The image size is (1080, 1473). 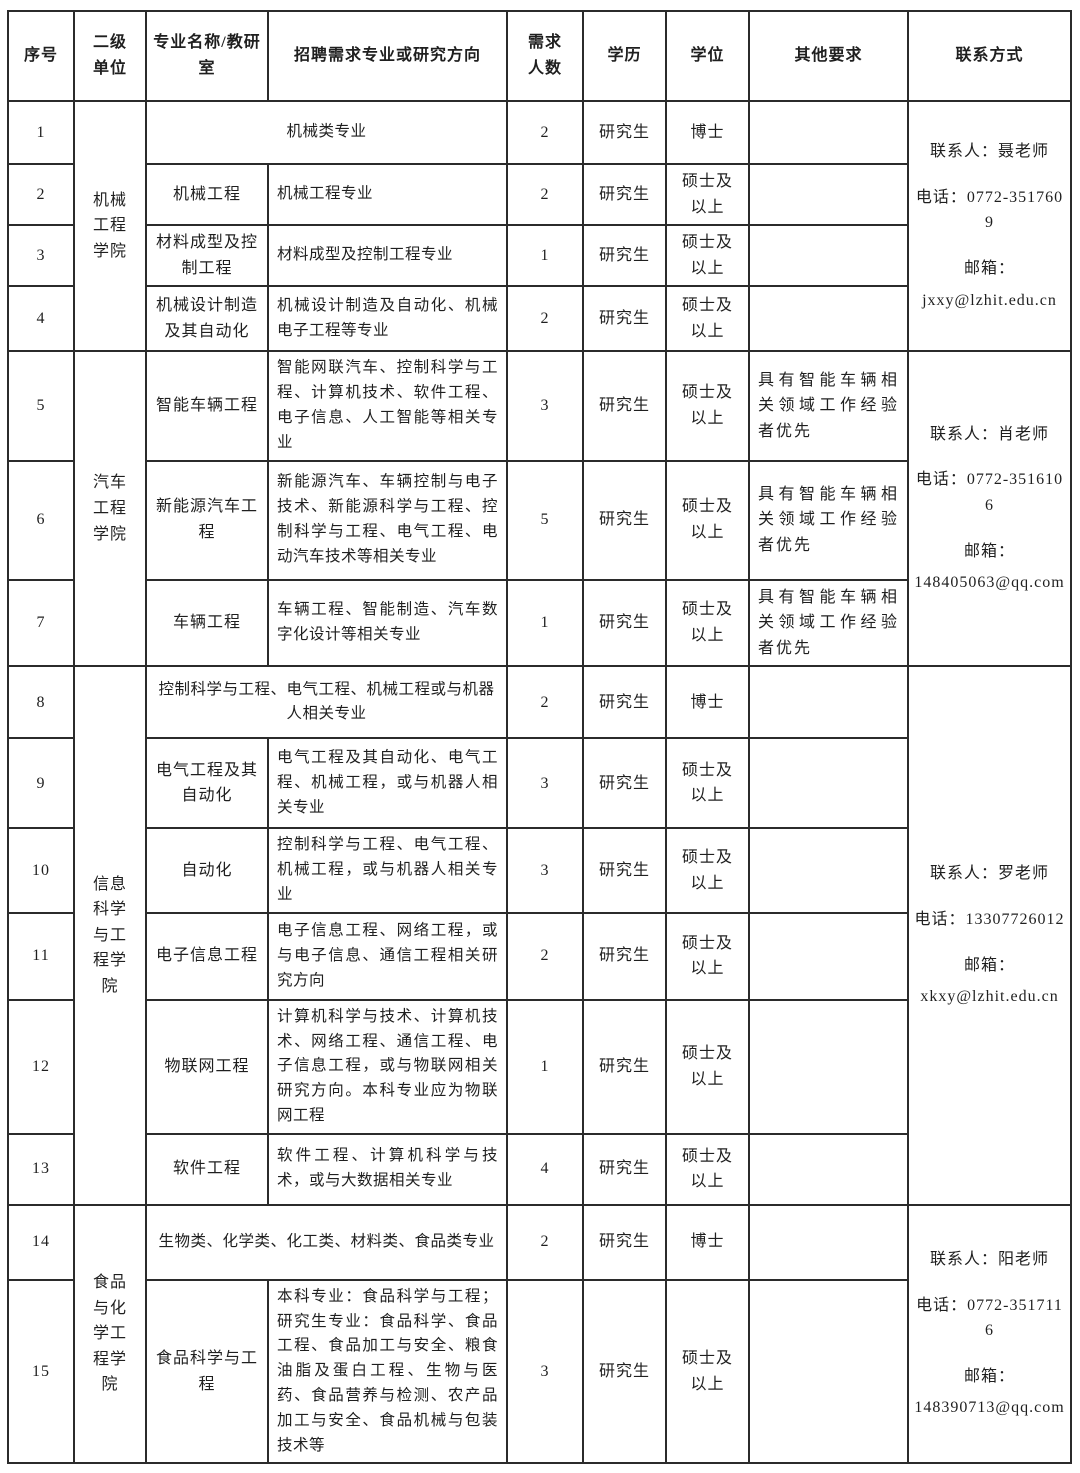 What do you see at coordinates (207, 783) in the screenshot?
I see `major-cell: 电气工程及其自动化` at bounding box center [207, 783].